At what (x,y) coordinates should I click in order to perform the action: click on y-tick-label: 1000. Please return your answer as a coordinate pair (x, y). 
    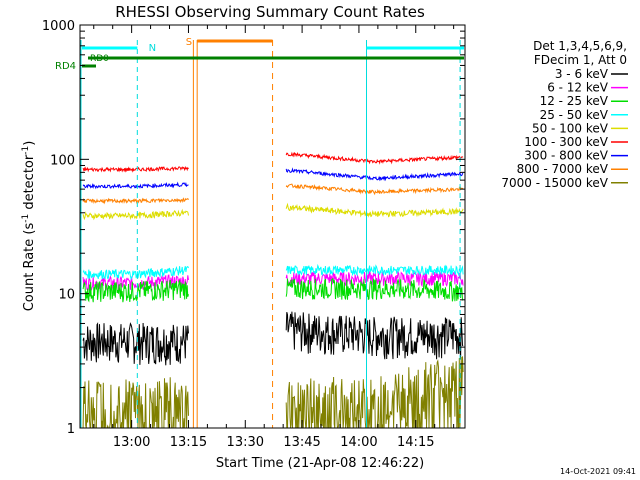
    Looking at the image, I should click on (58, 26).